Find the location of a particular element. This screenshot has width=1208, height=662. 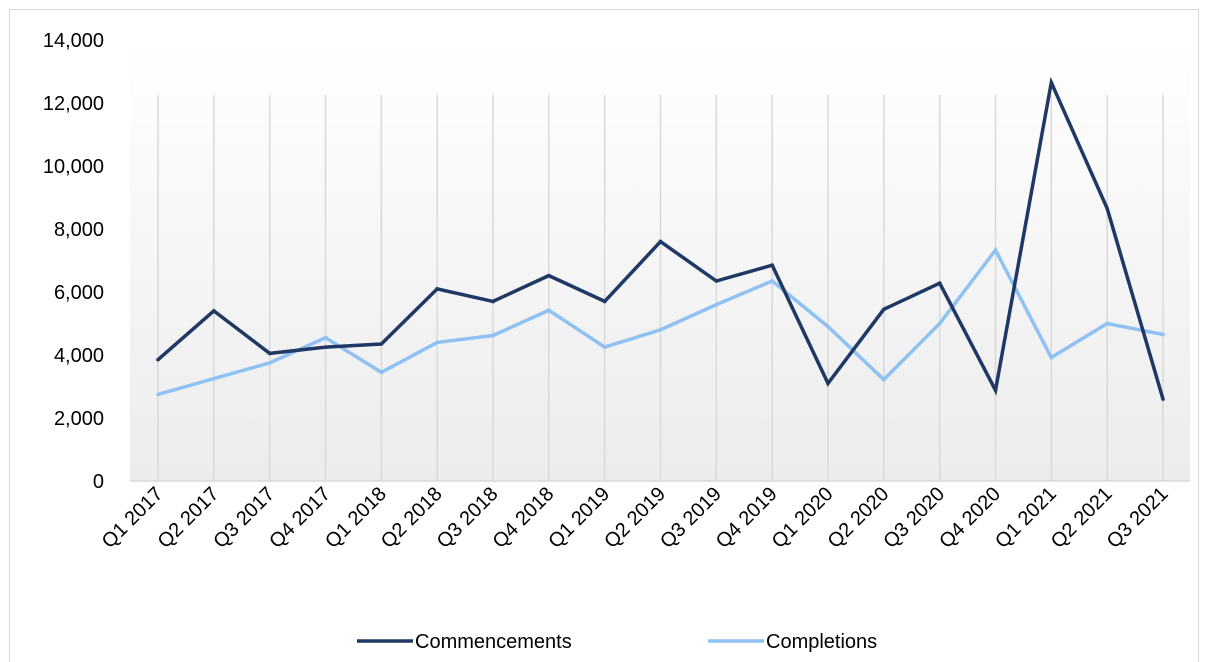

x-tick-label: Q4 2018 is located at coordinates (524, 518).